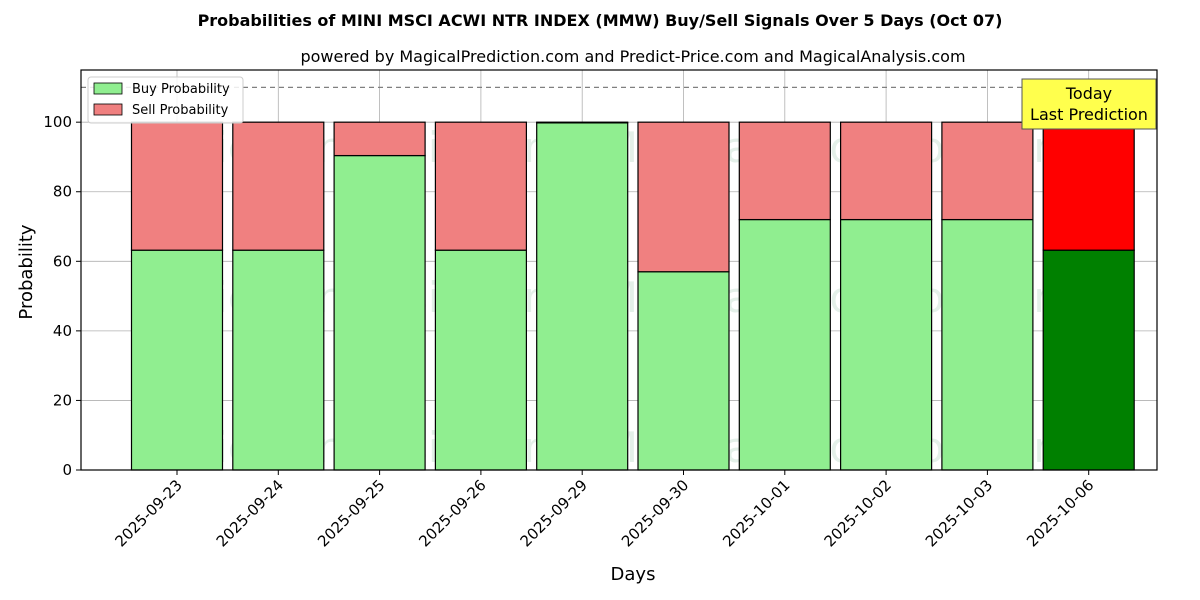 The width and height of the screenshot is (1200, 600). Describe the element at coordinates (62, 400) in the screenshot. I see `y-tick-label: 20` at that location.